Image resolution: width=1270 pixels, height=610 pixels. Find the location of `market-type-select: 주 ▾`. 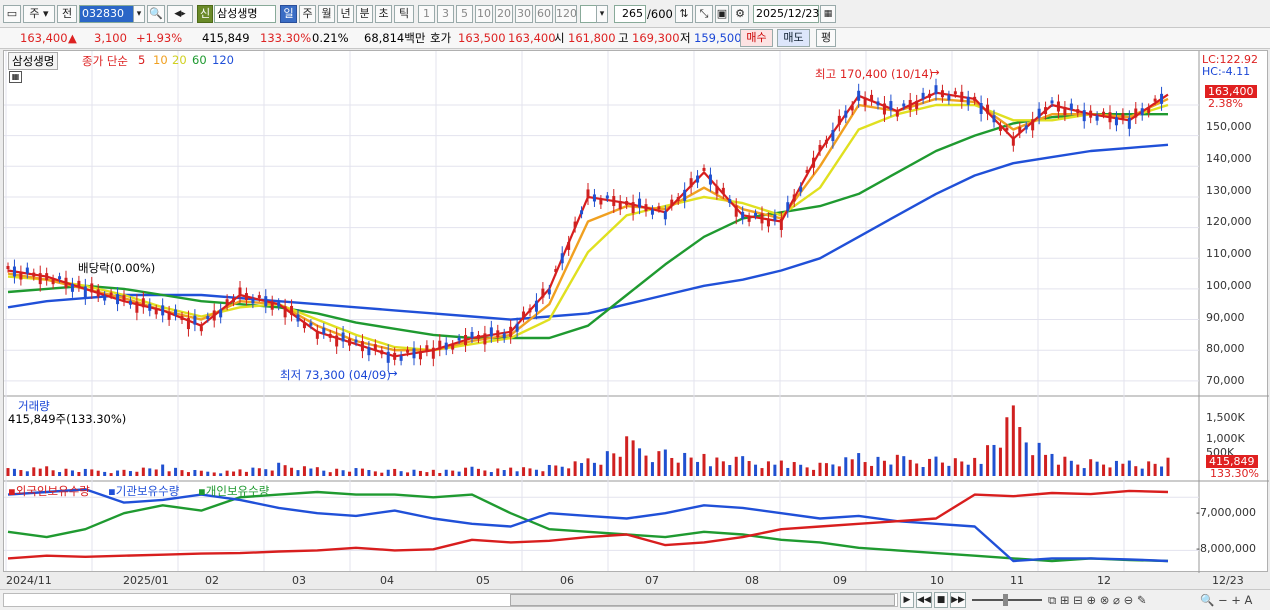

market-type-select: 주 ▾ is located at coordinates (39, 14).